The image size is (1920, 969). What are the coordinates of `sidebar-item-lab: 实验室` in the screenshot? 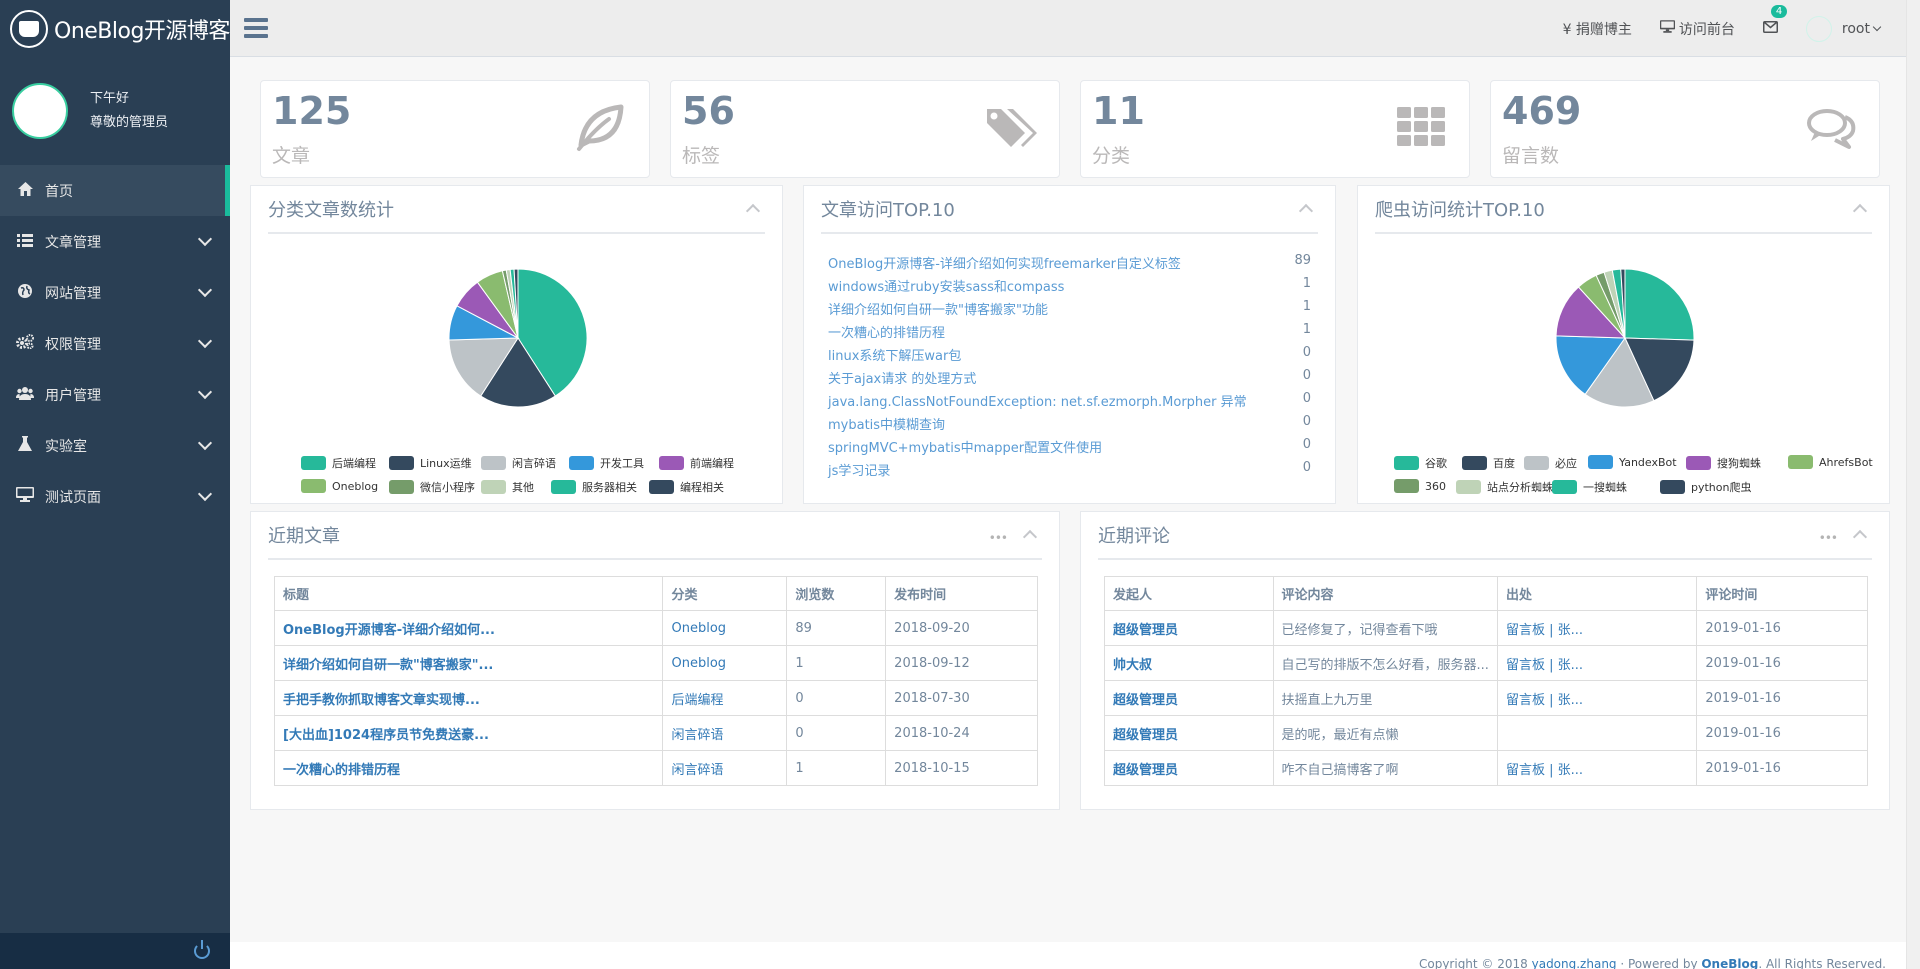 It's located at (115, 445).